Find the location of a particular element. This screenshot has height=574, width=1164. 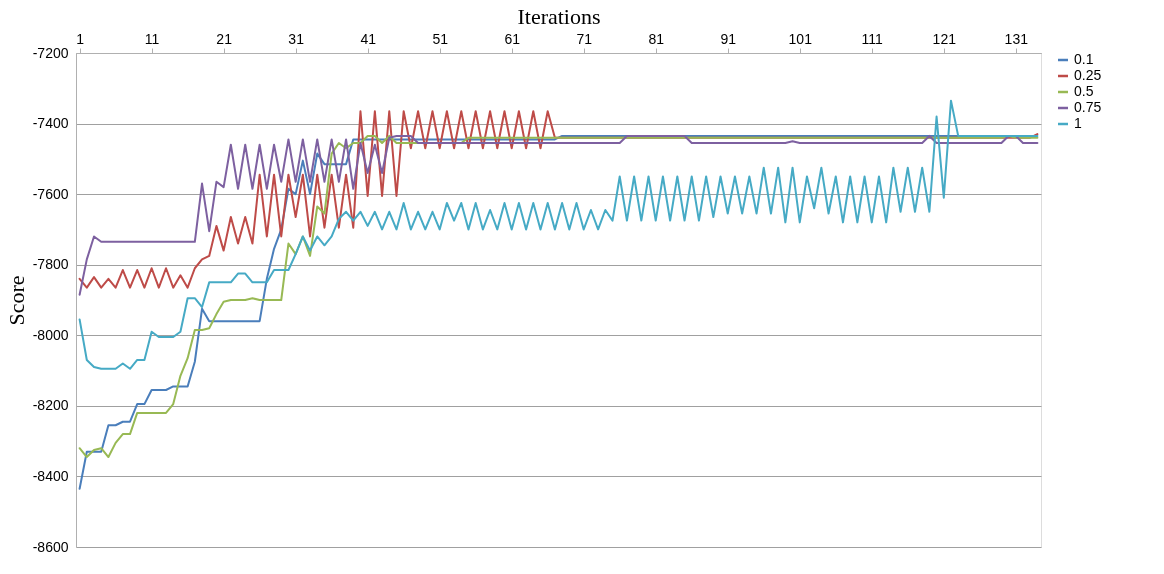

y-tick-label: -7400 is located at coordinates (50, 123).